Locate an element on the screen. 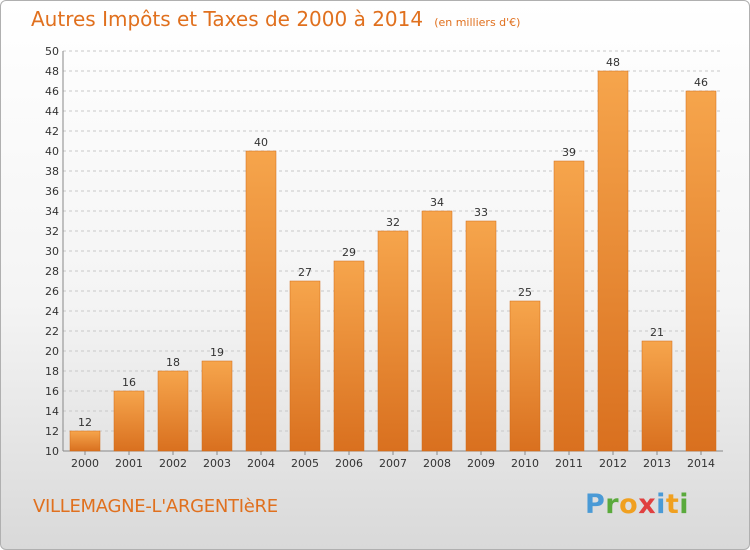  x-tick-label: 2014 is located at coordinates (701, 463).